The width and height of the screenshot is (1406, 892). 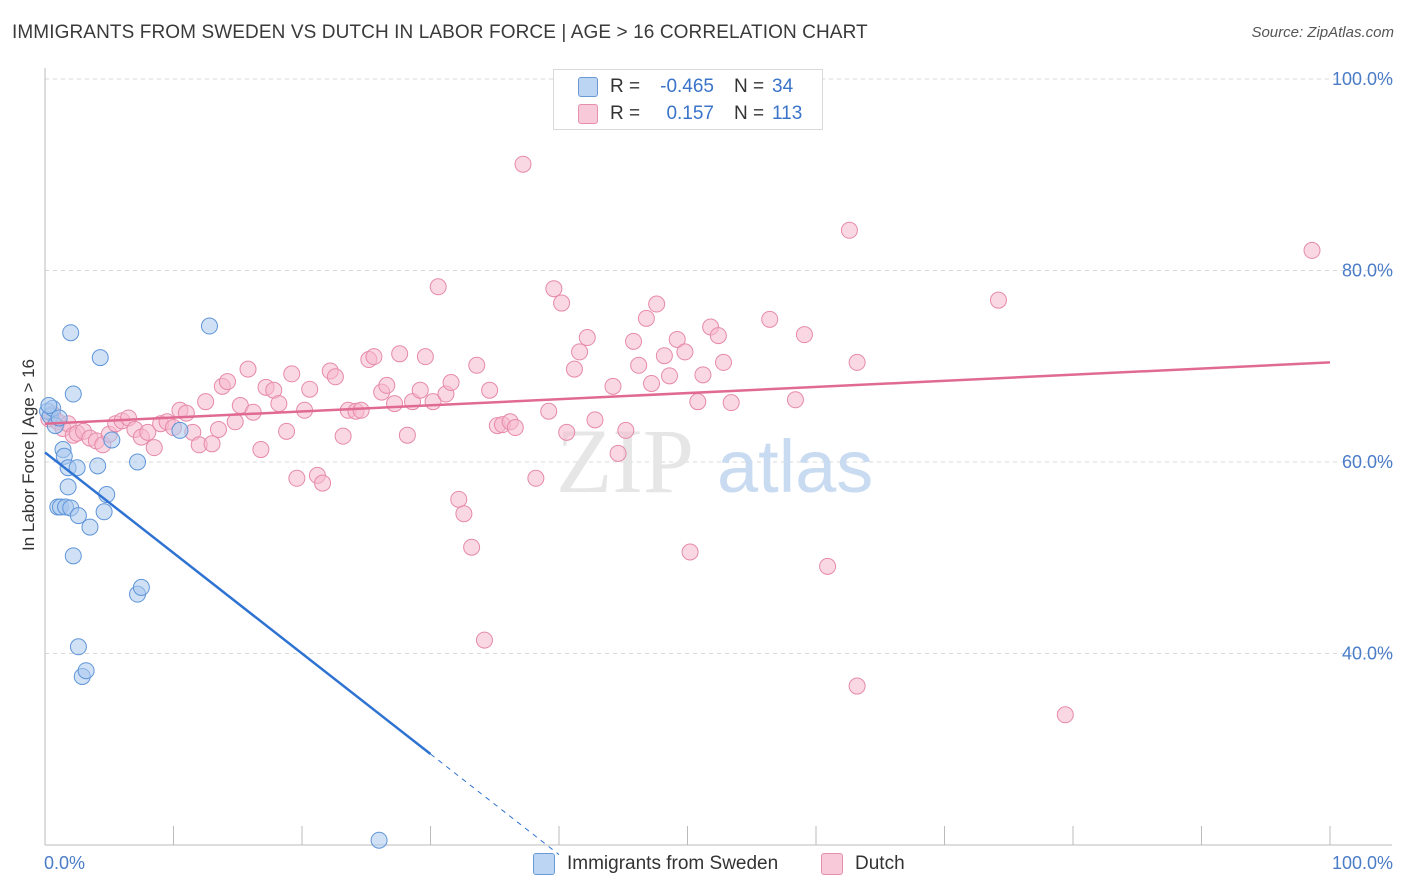 What do you see at coordinates (795, 466) in the screenshot?
I see `watermark-atlas: atlas` at bounding box center [795, 466].